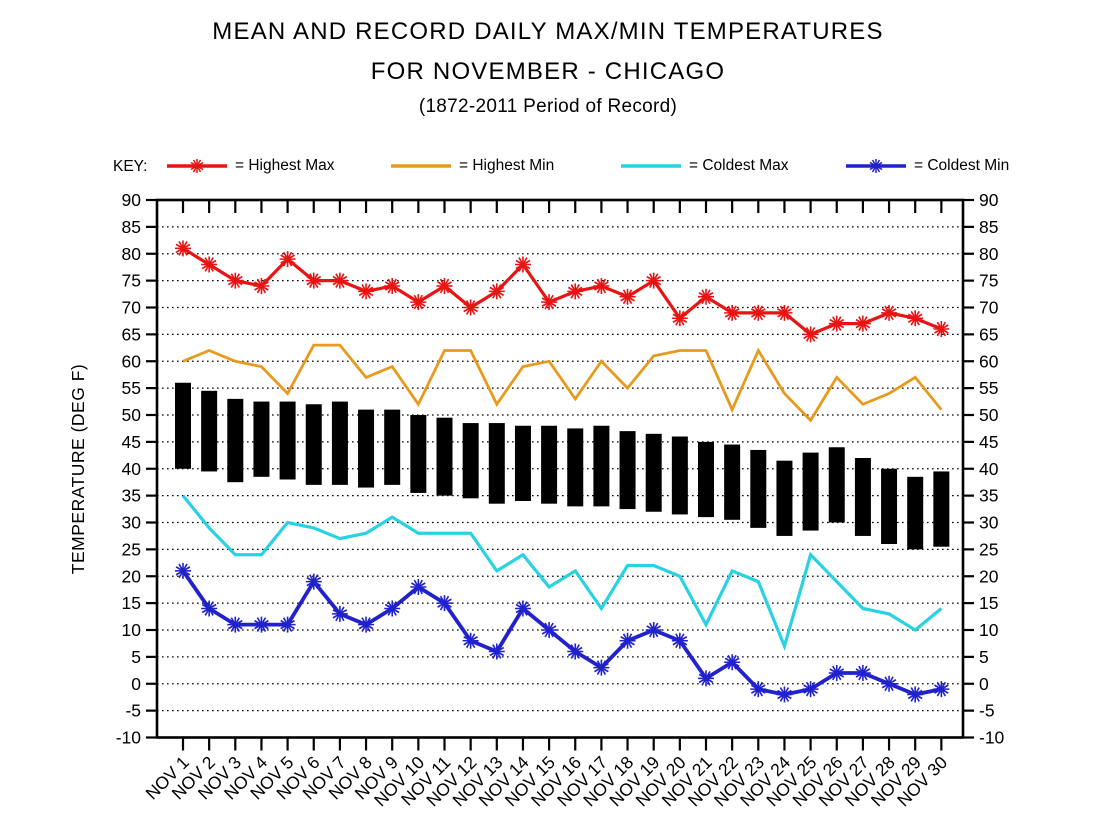 This screenshot has width=1096, height=816. I want to click on y-axis-label-left-90: 90, so click(132, 200).